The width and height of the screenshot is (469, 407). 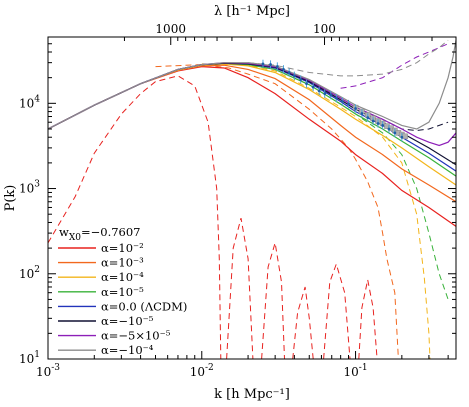 What do you see at coordinates (29, 358) in the screenshot?
I see `y-tick-label: 10¹` at bounding box center [29, 358].